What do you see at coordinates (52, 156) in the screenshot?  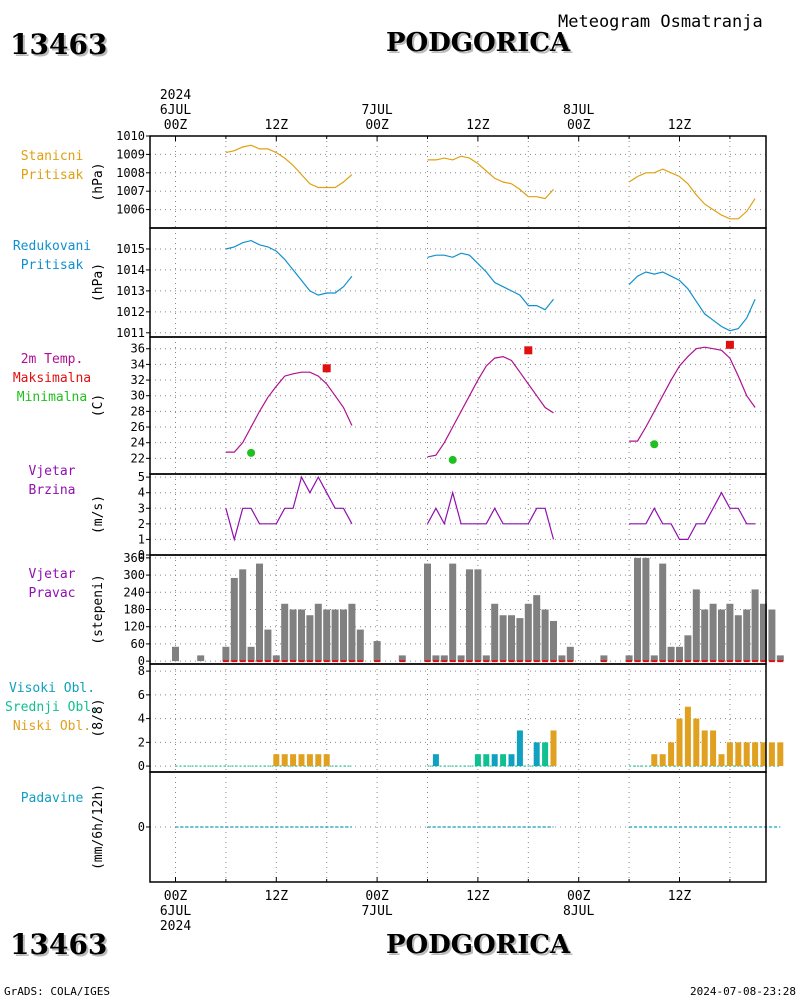 I see `panel-label: Stanicni` at bounding box center [52, 156].